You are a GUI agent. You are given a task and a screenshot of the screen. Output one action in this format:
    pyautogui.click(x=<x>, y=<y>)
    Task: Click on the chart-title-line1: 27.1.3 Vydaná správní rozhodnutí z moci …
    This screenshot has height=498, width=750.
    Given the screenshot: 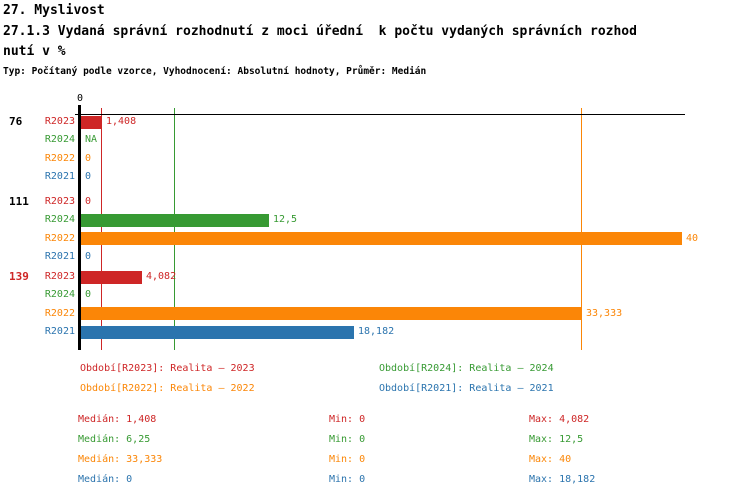 What is the action you would take?
    pyautogui.click(x=320, y=31)
    